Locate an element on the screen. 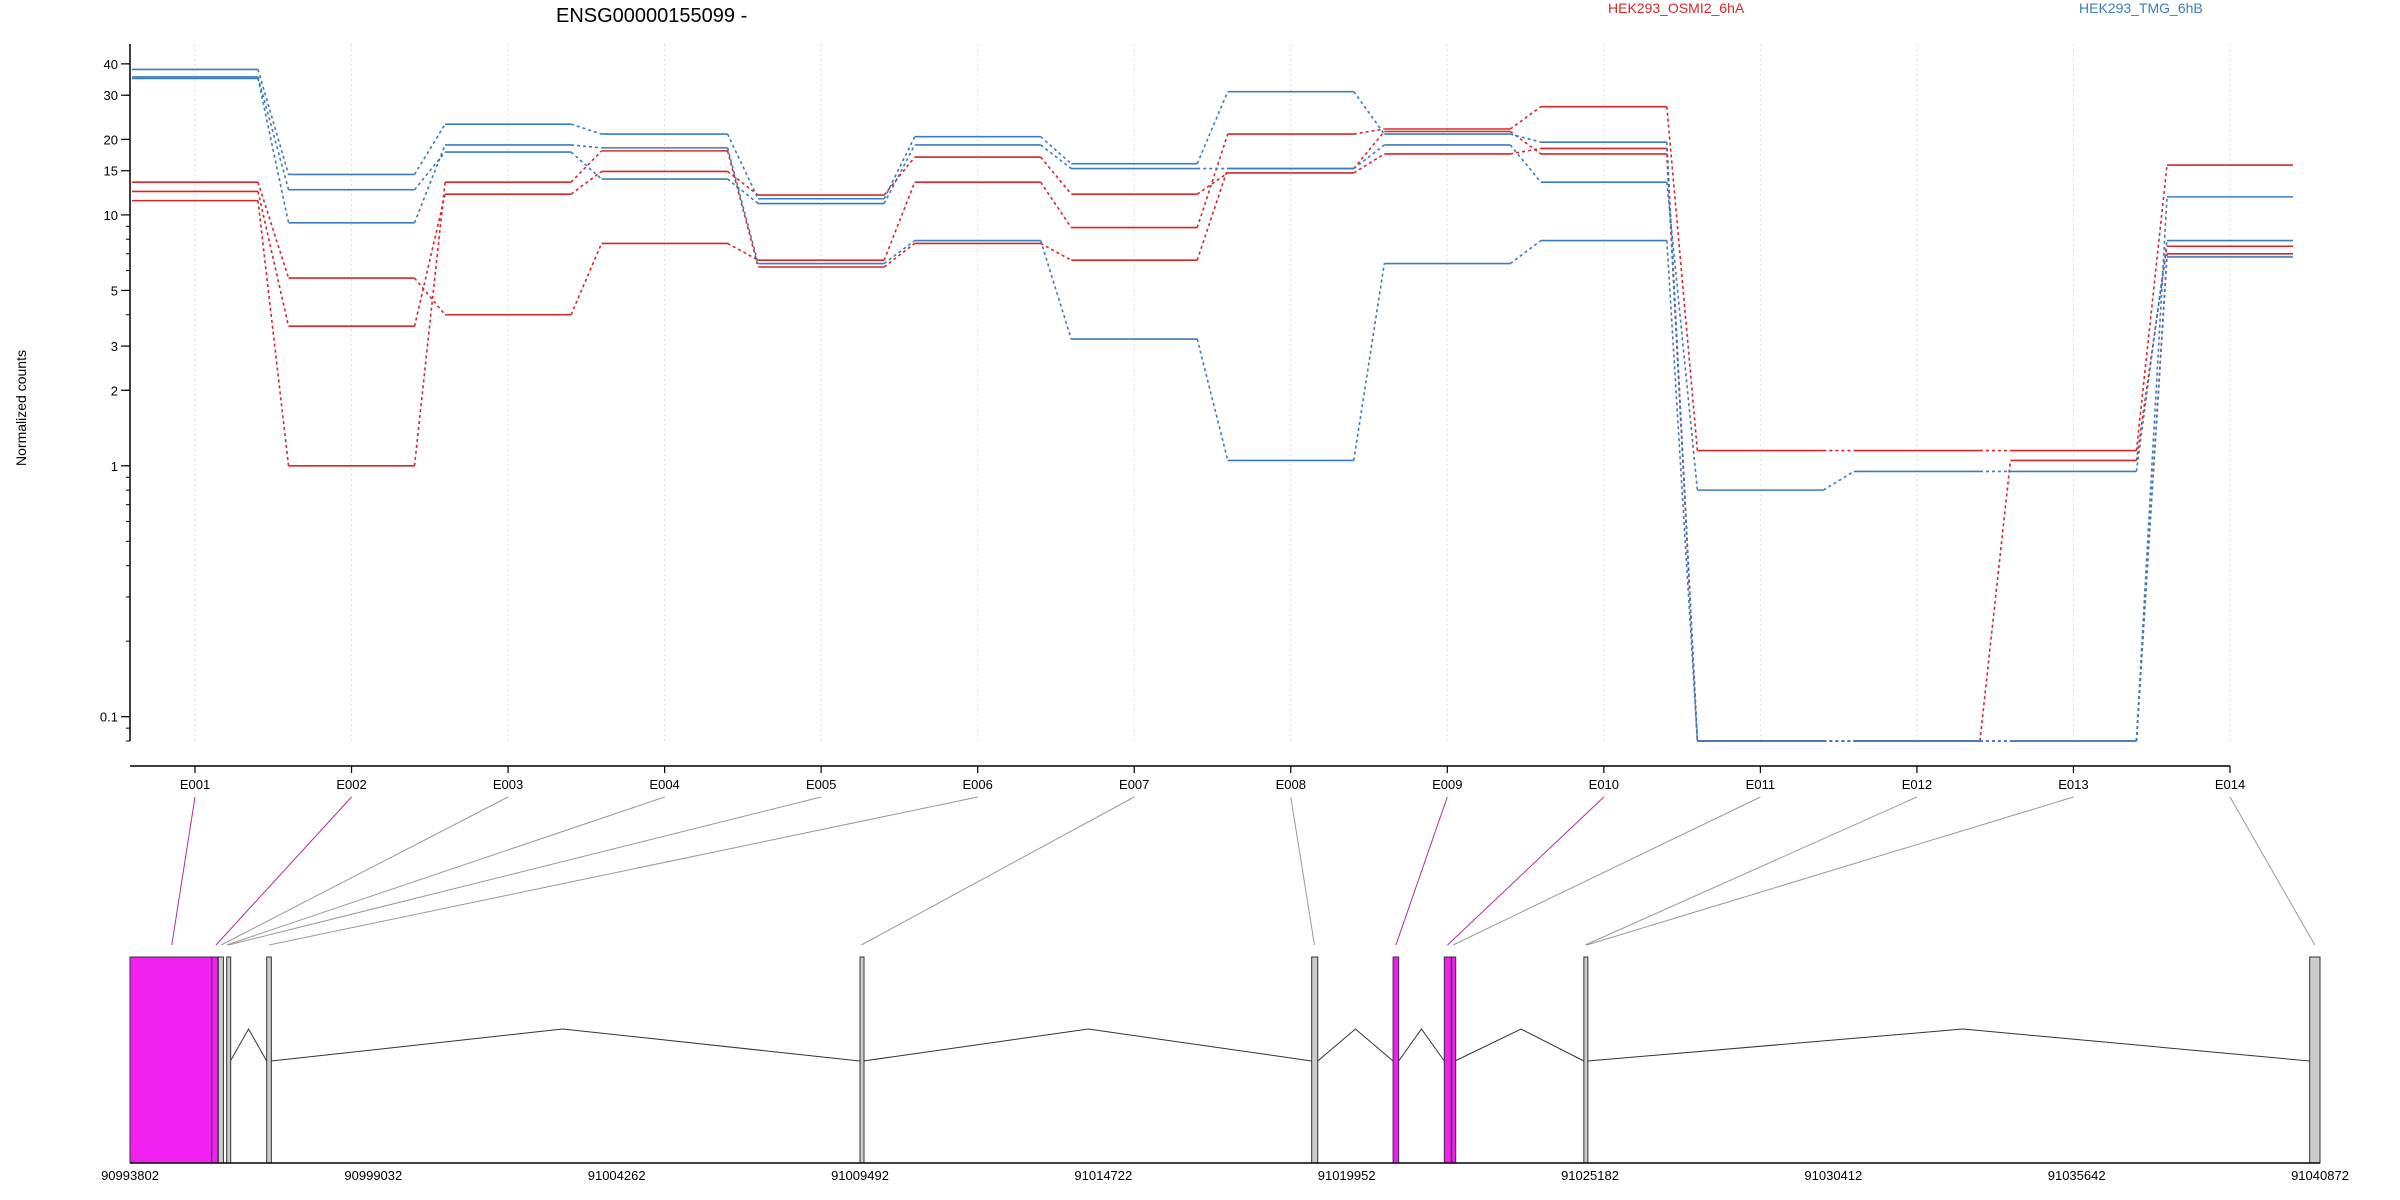 The height and width of the screenshot is (1200, 2400). x-tick-label-e001: E001 is located at coordinates (195, 784).